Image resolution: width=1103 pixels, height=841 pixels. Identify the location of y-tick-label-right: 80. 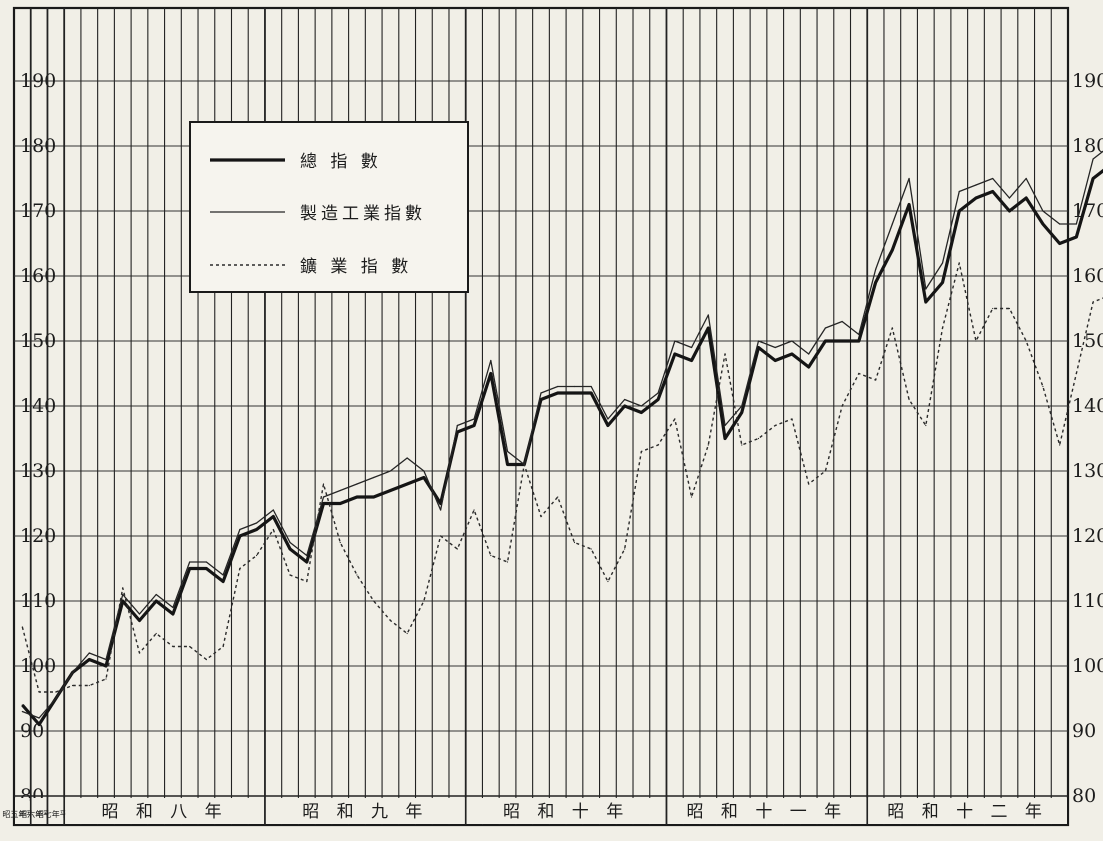
(1084, 796).